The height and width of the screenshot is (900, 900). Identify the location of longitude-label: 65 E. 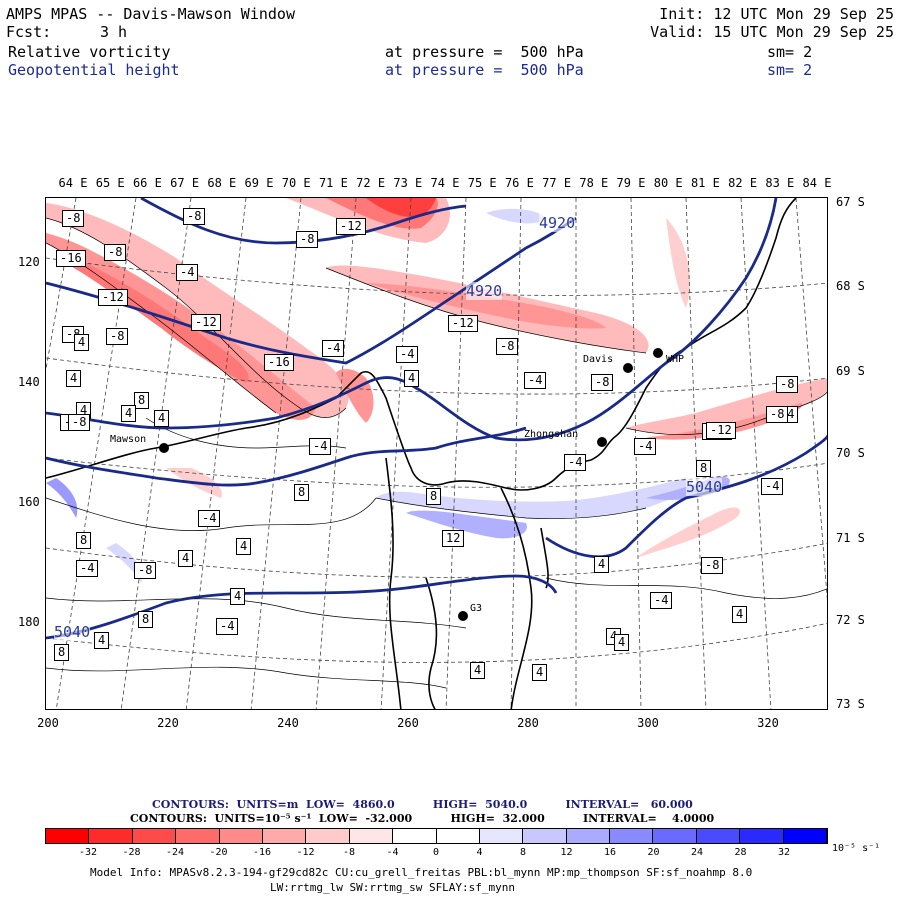
(110, 183).